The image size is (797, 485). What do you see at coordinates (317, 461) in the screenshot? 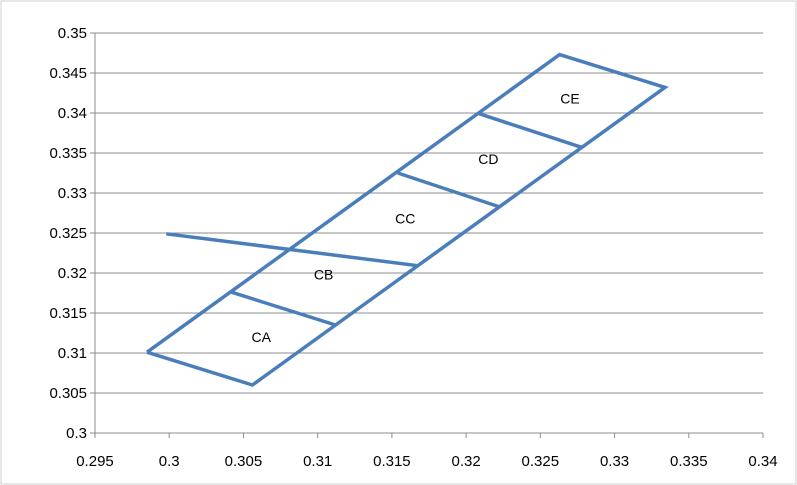
I see `x-tick-label: 0.31` at bounding box center [317, 461].